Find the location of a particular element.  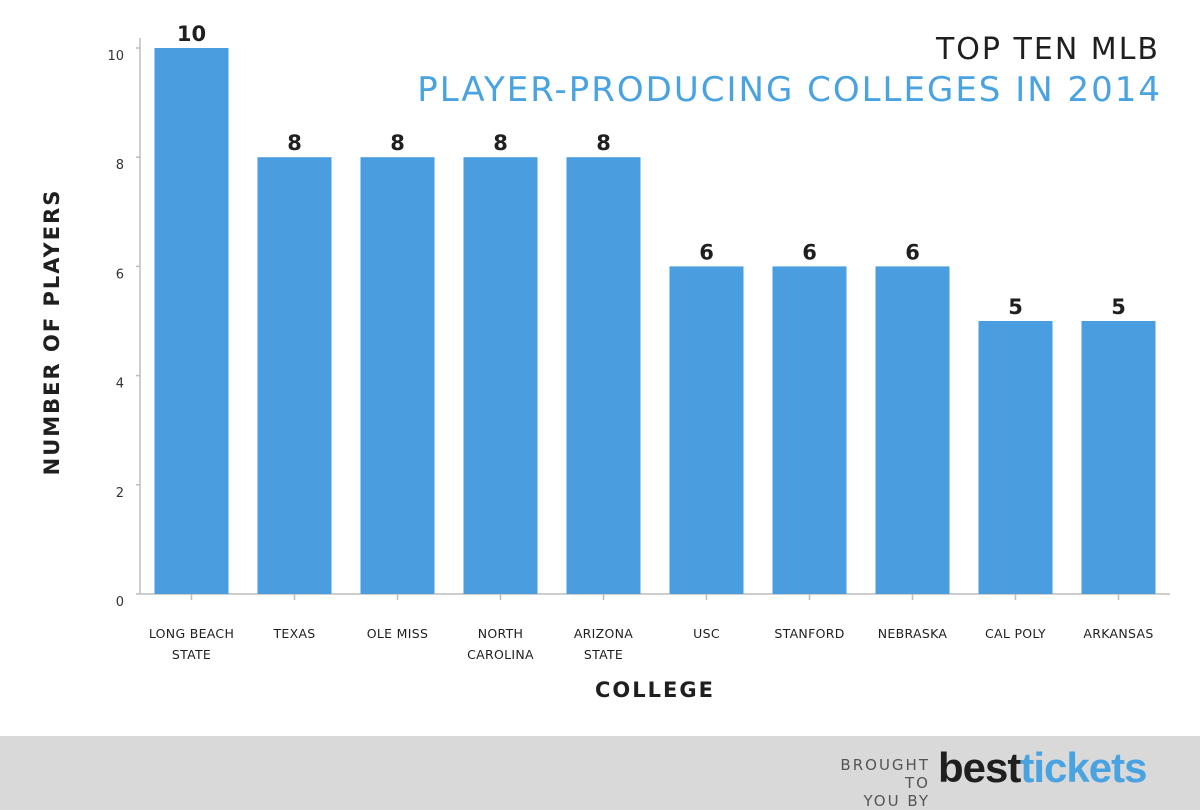

y-tick-label-4: 4 is located at coordinates (120, 384).